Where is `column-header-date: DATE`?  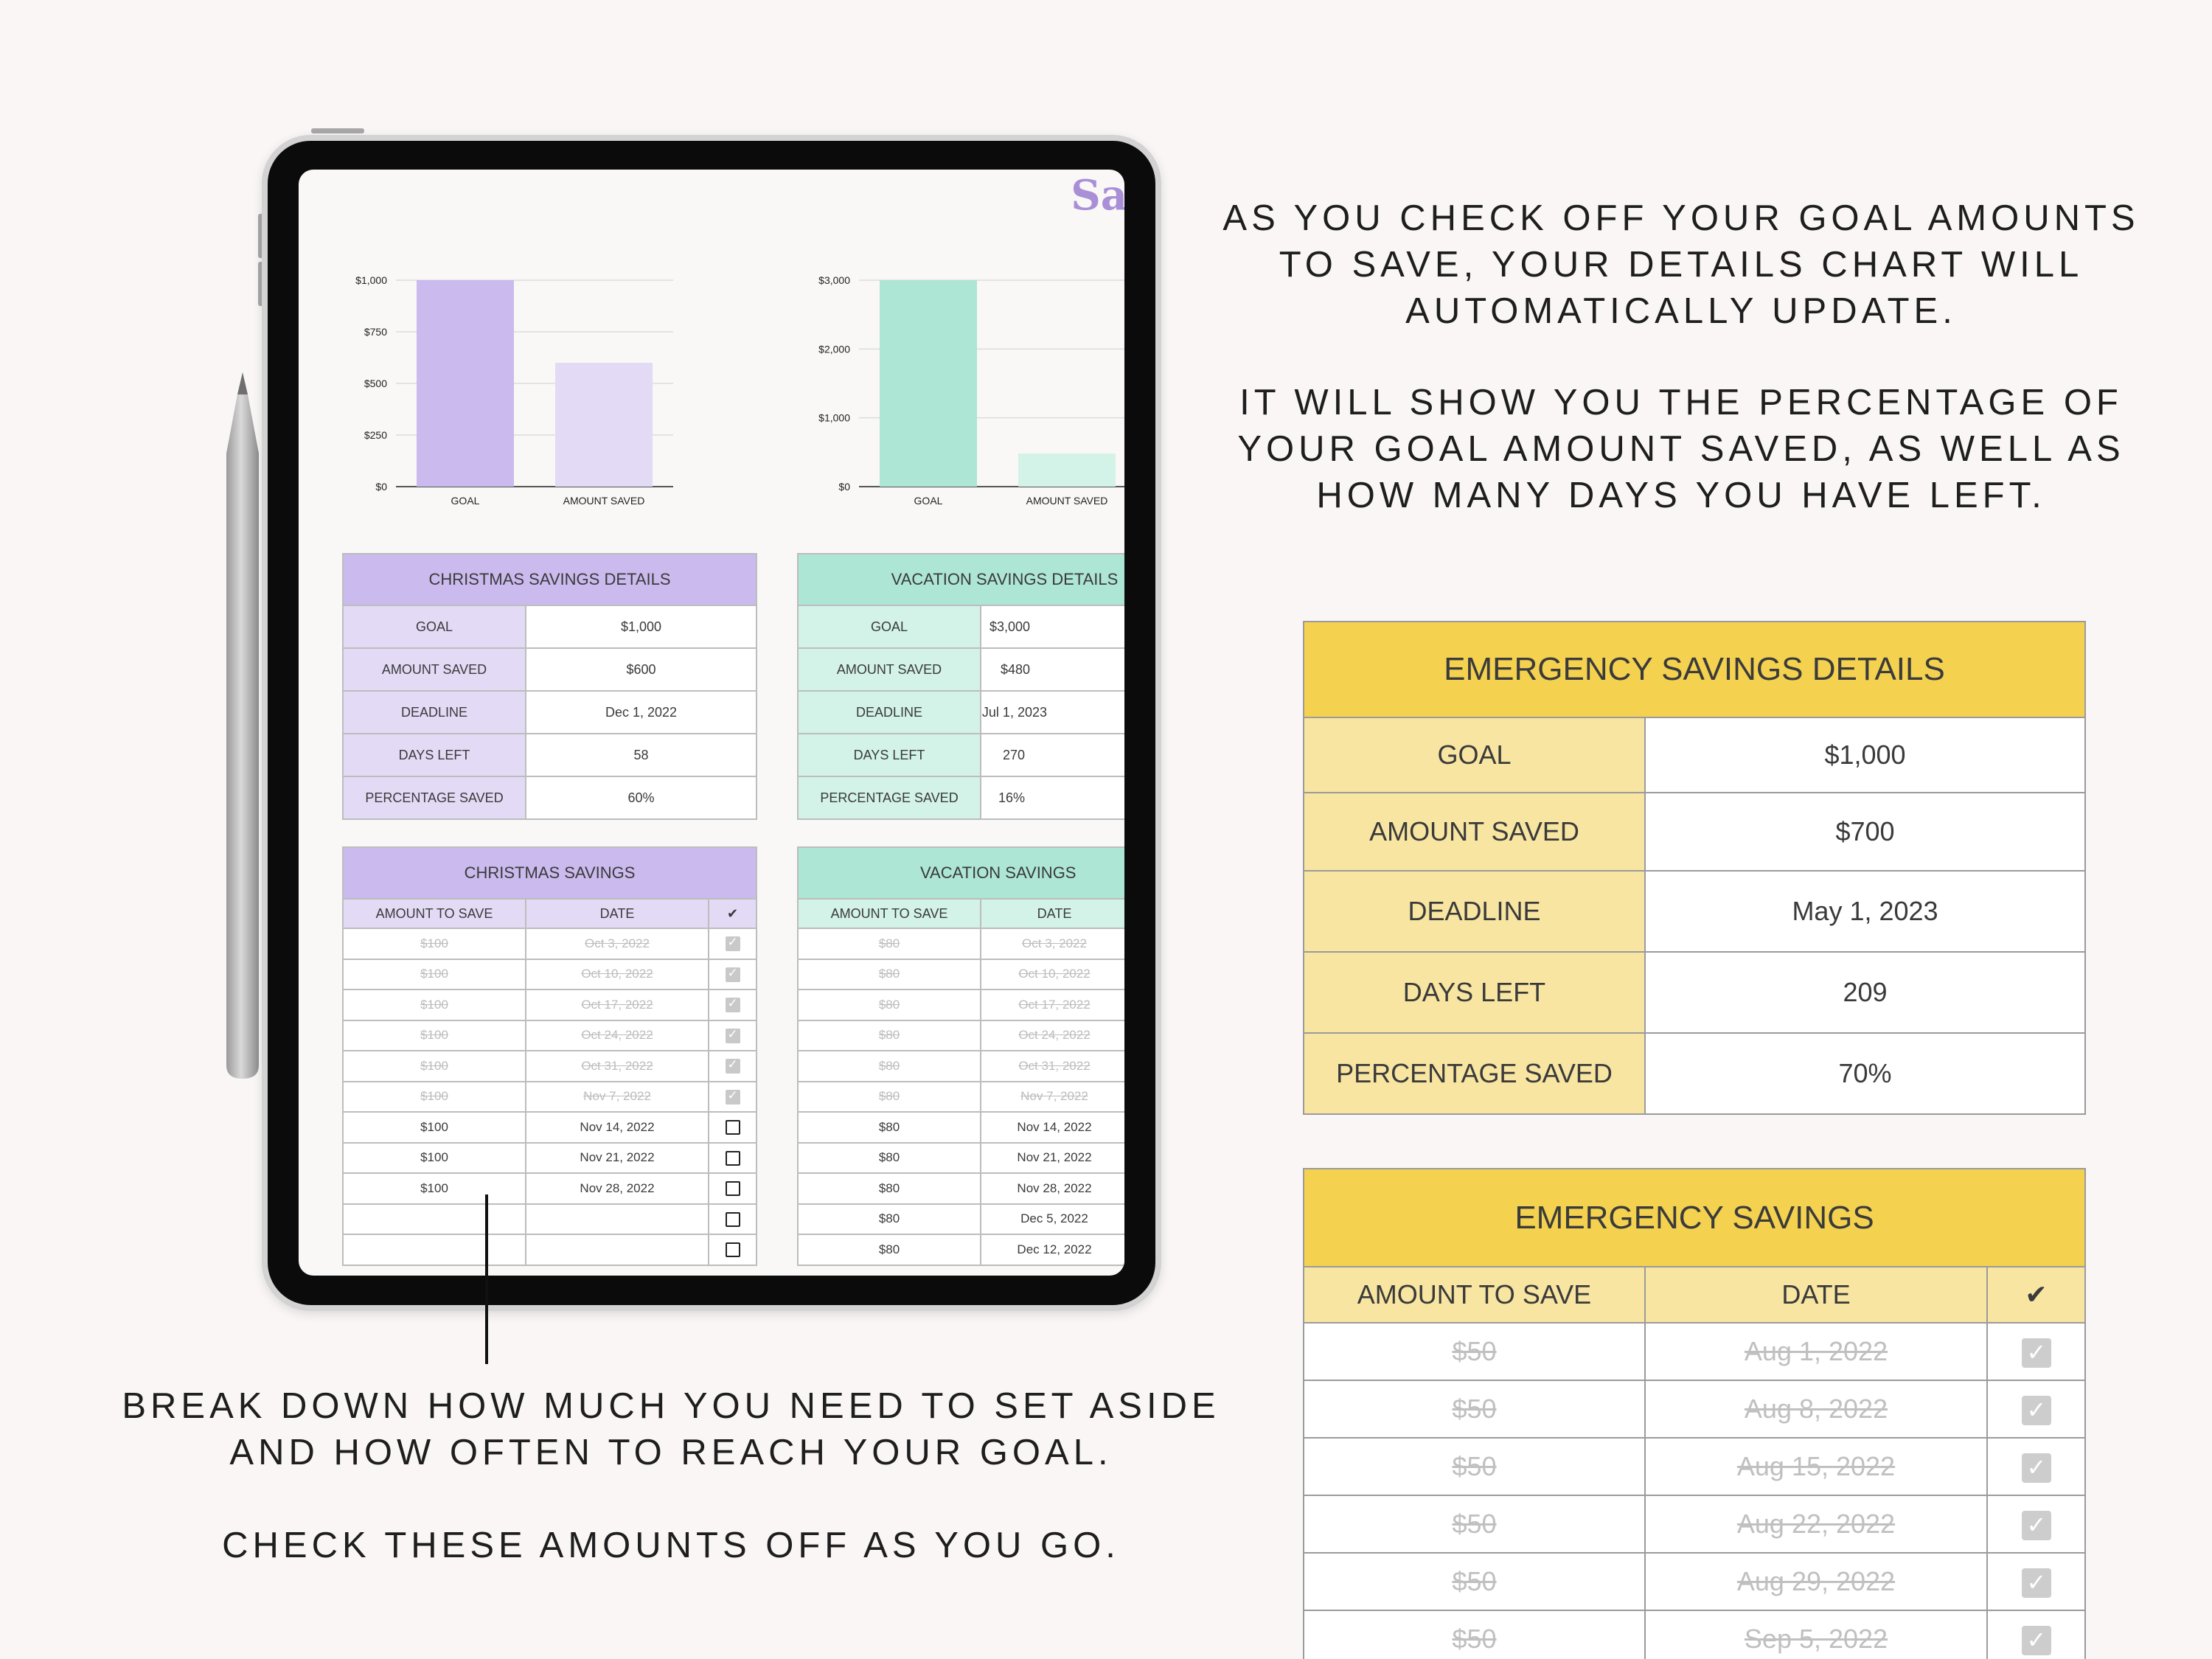 column-header-date: DATE is located at coordinates (1816, 1295).